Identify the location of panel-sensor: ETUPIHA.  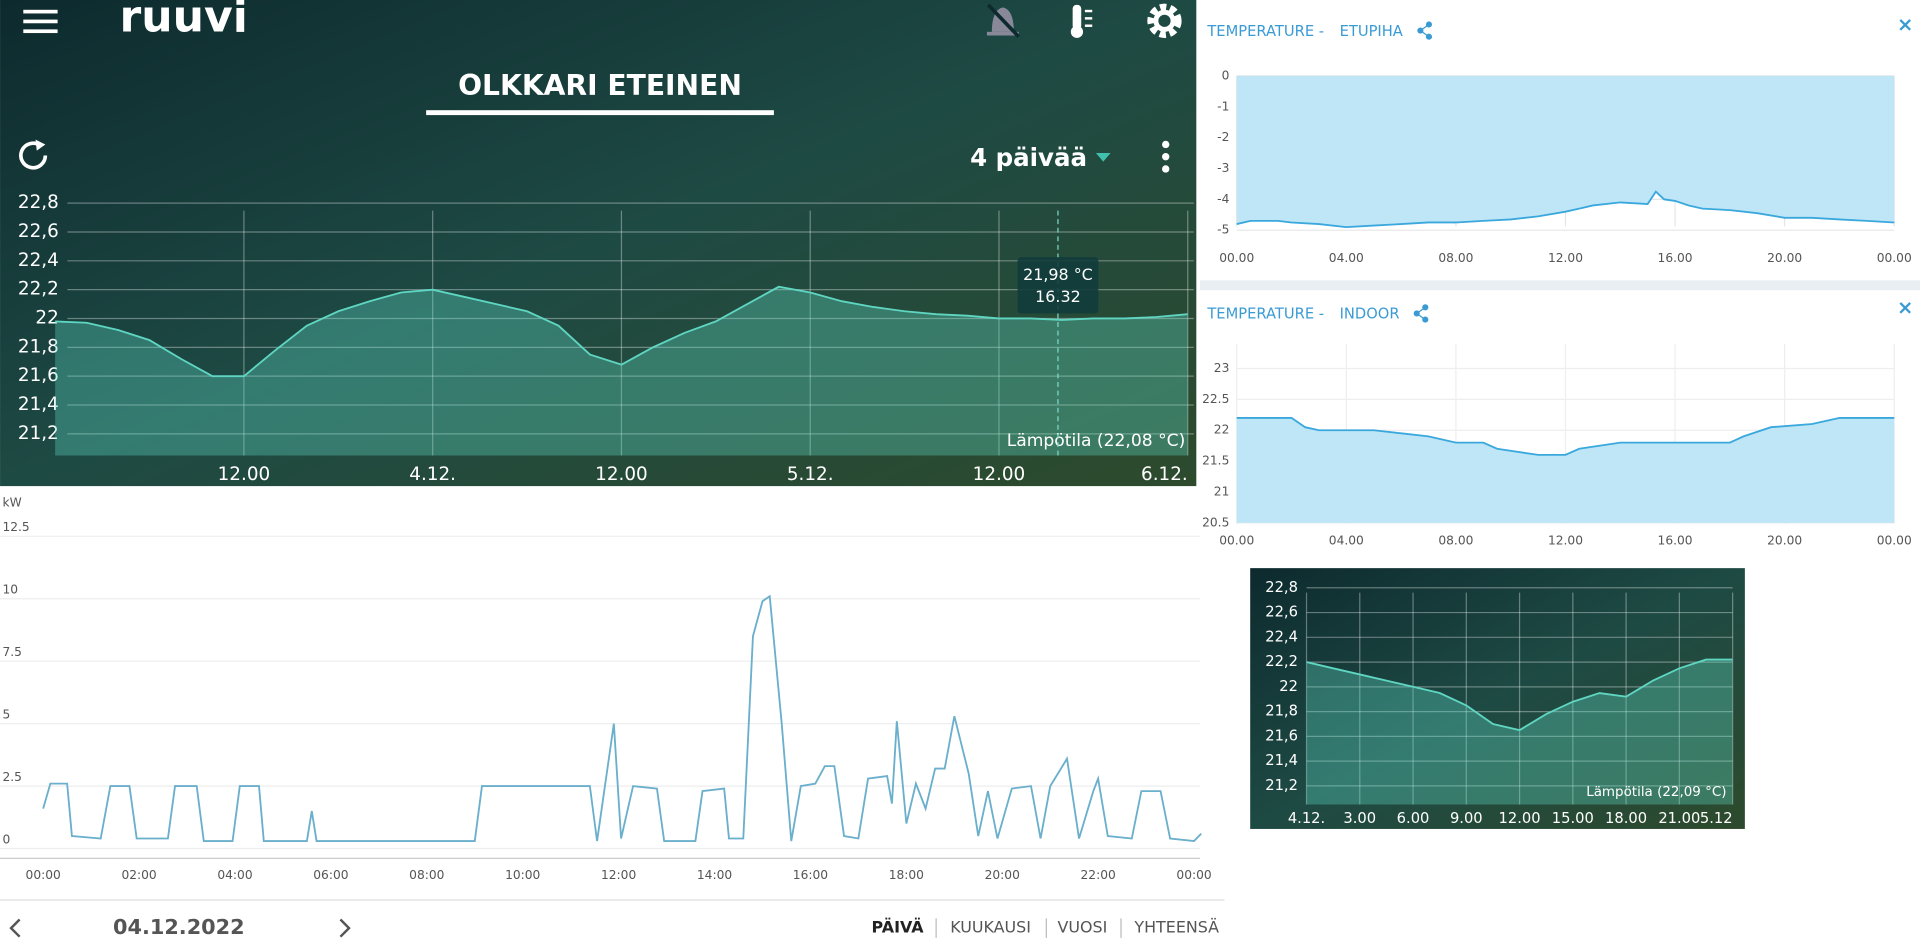
(1371, 31).